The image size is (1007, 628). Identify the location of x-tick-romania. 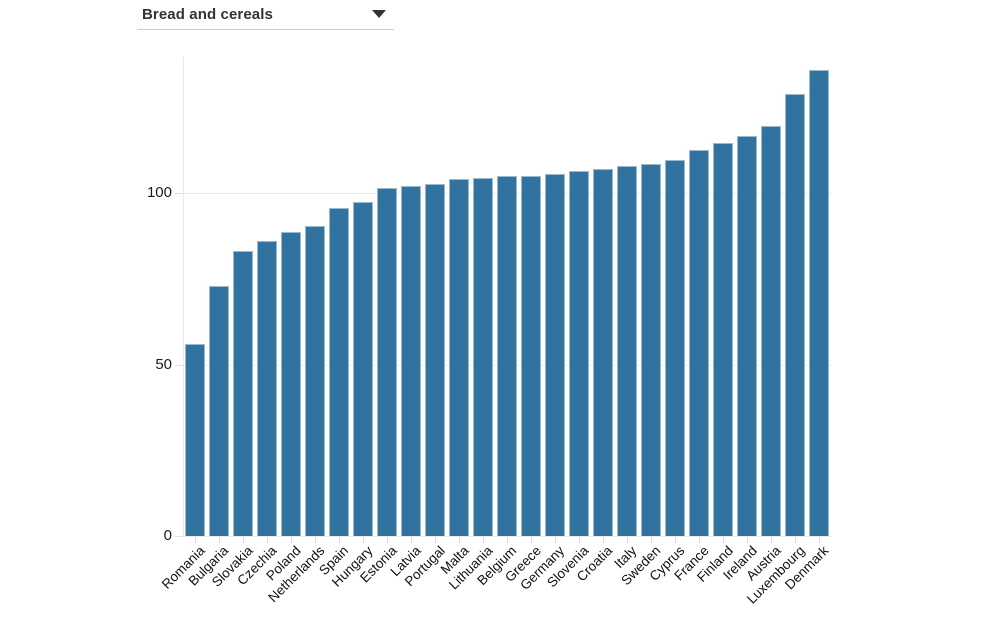
(195, 540).